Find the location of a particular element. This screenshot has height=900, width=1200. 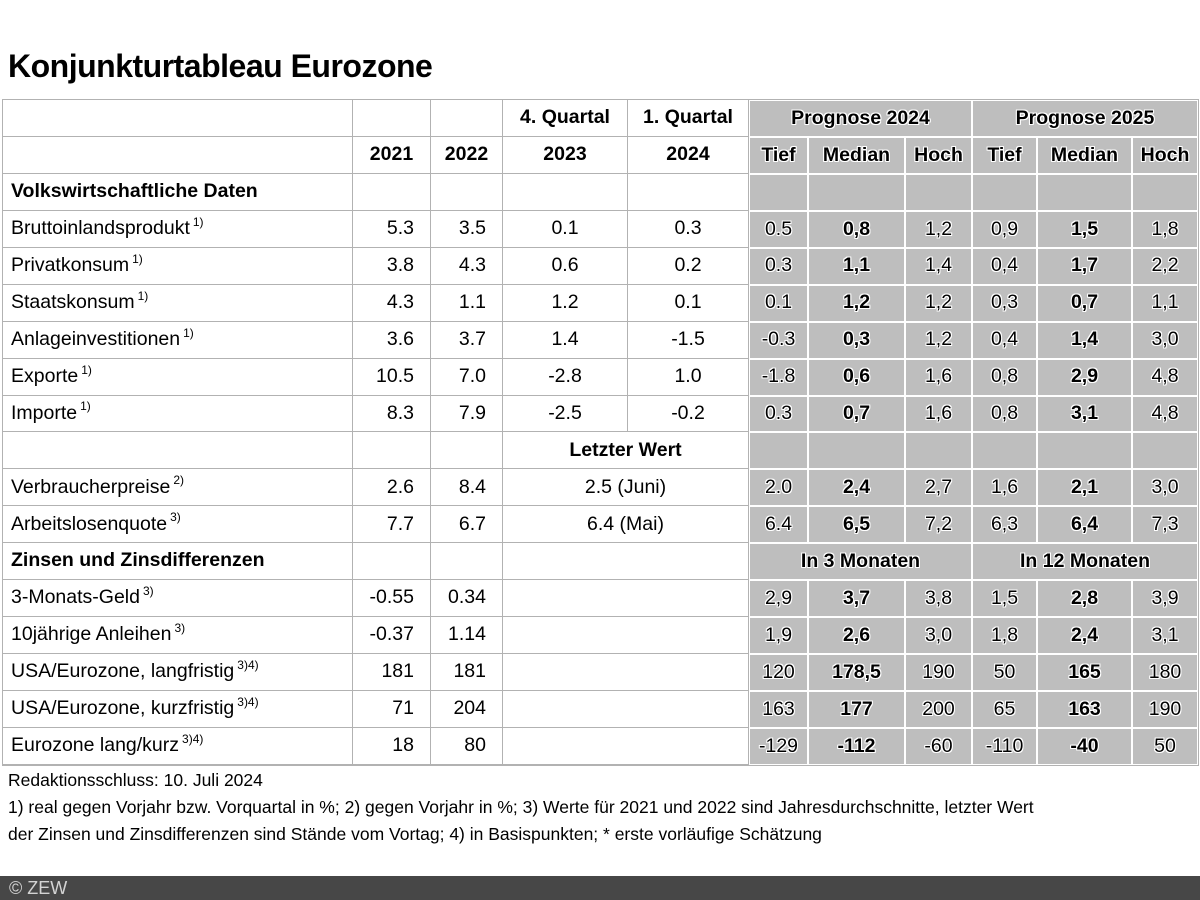

table-cell: 1,7 is located at coordinates (1084, 266).